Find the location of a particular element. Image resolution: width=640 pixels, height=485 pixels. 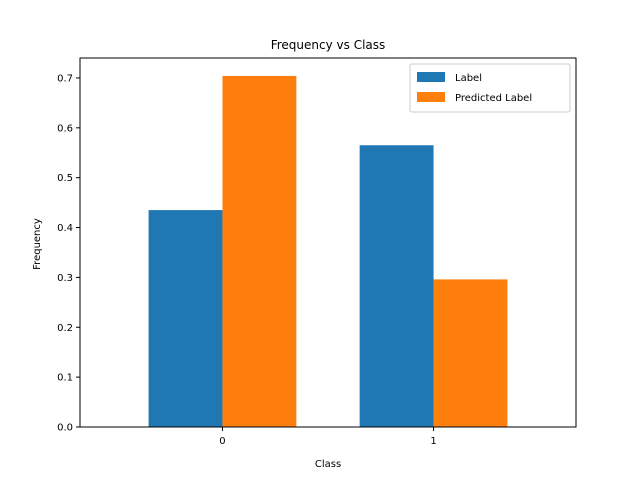

legend: Label Predicted Label is located at coordinates (490, 88).